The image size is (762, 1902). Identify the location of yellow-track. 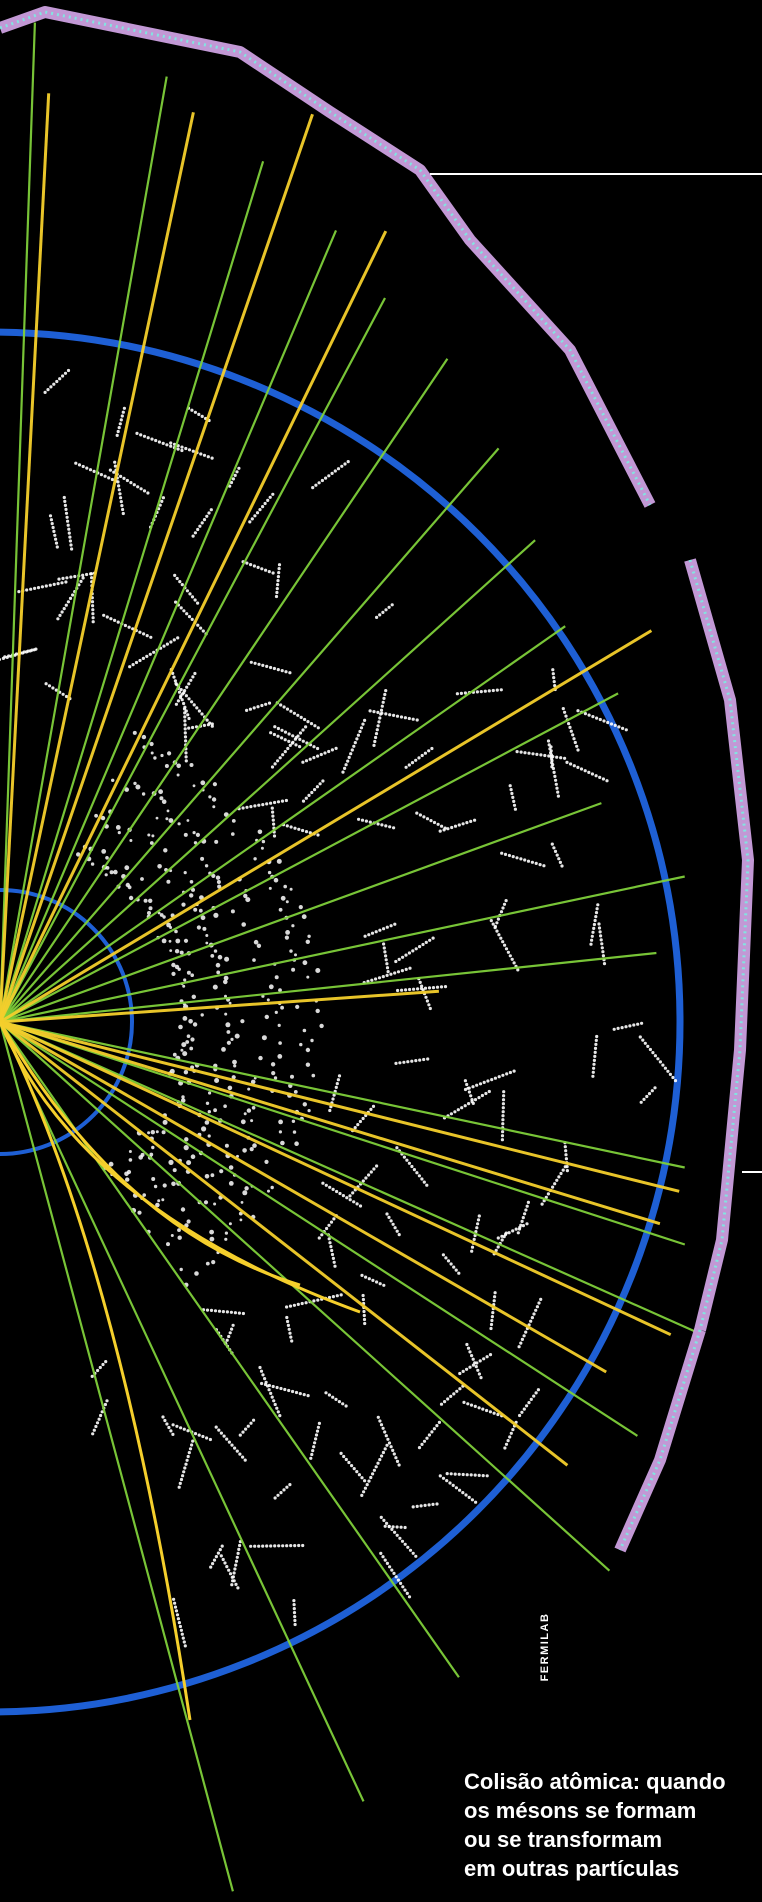
(96, 1371).